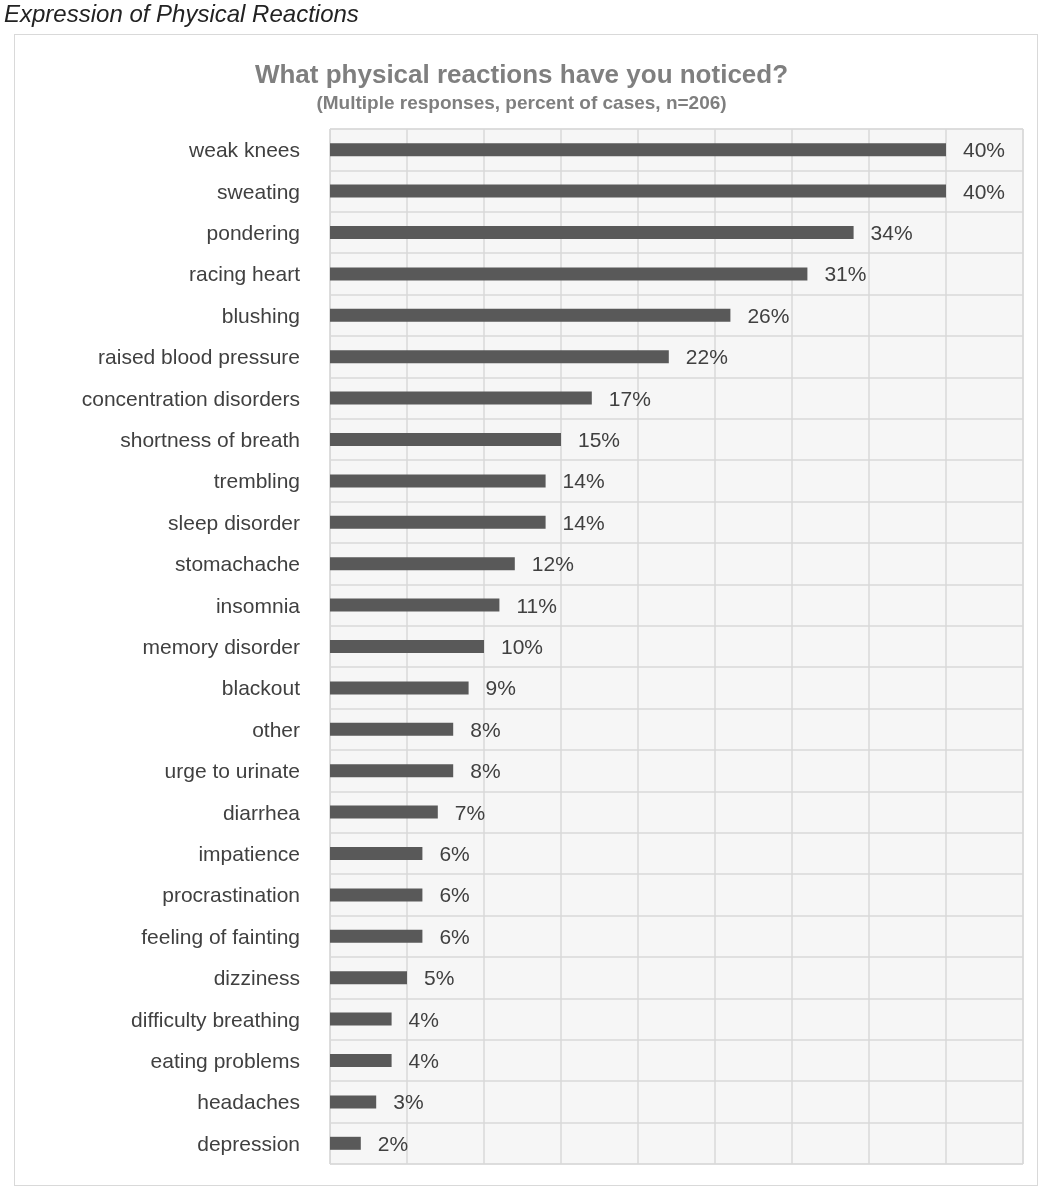  Describe the element at coordinates (210, 439) in the screenshot. I see `y-tick-label: shortness of breath` at that location.